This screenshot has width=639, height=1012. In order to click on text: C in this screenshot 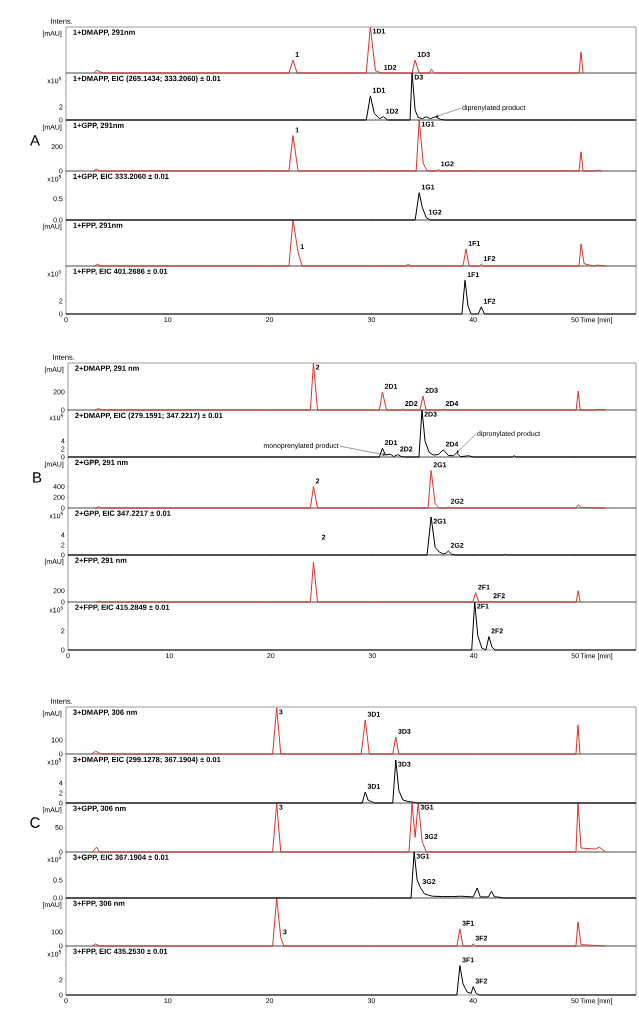, I will do `click(35, 822)`.